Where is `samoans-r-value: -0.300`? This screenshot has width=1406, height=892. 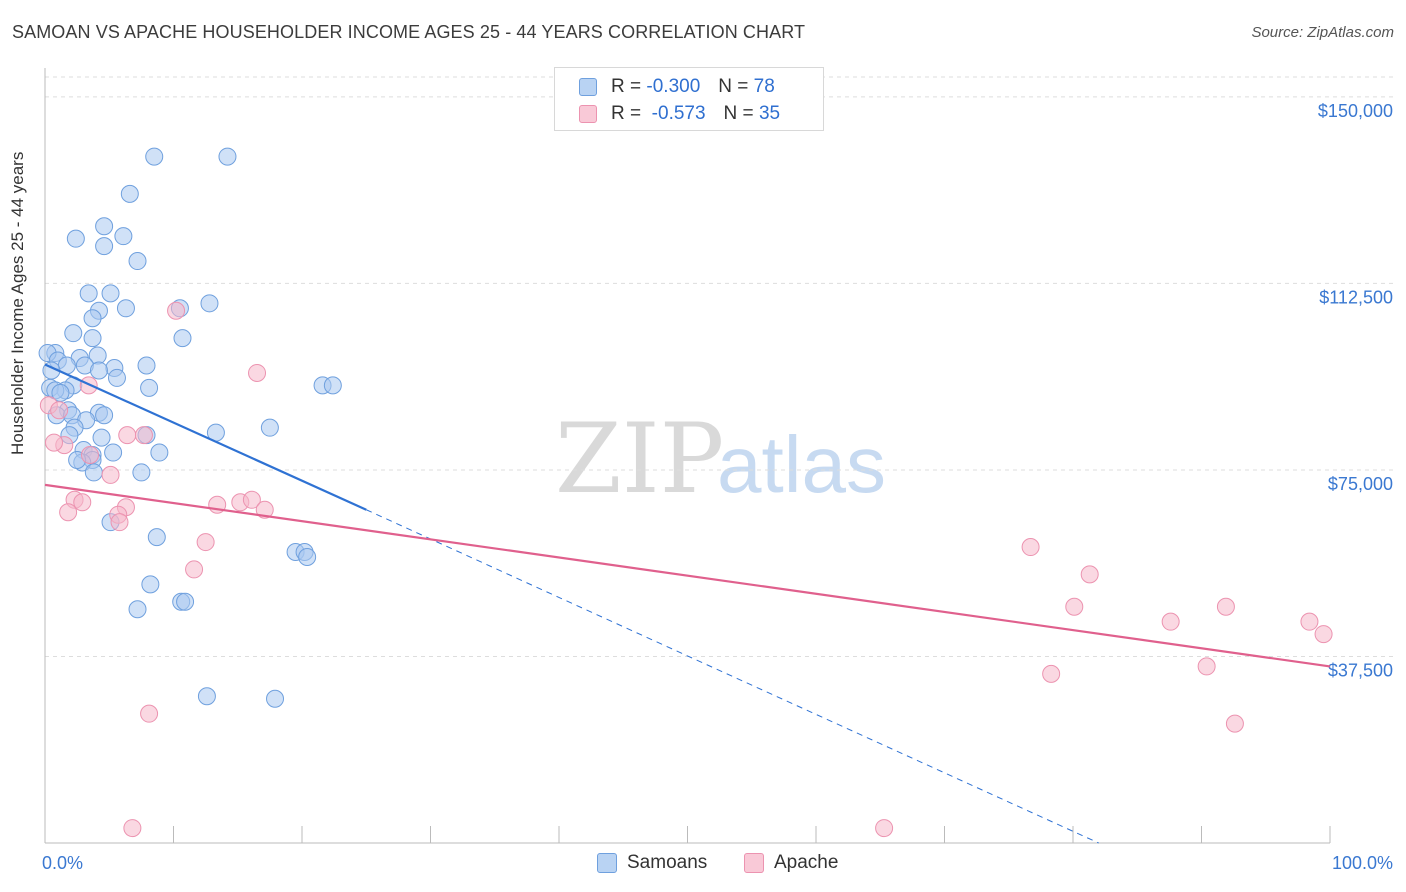 samoans-r-value: -0.300 is located at coordinates (673, 86).